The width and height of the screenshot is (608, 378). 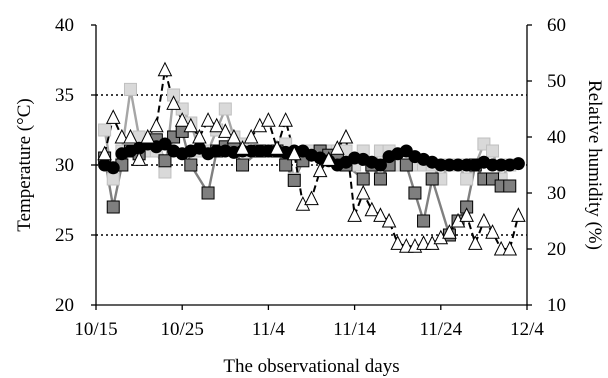 I want to click on x-tick-label: 10/15, so click(x=95, y=329).